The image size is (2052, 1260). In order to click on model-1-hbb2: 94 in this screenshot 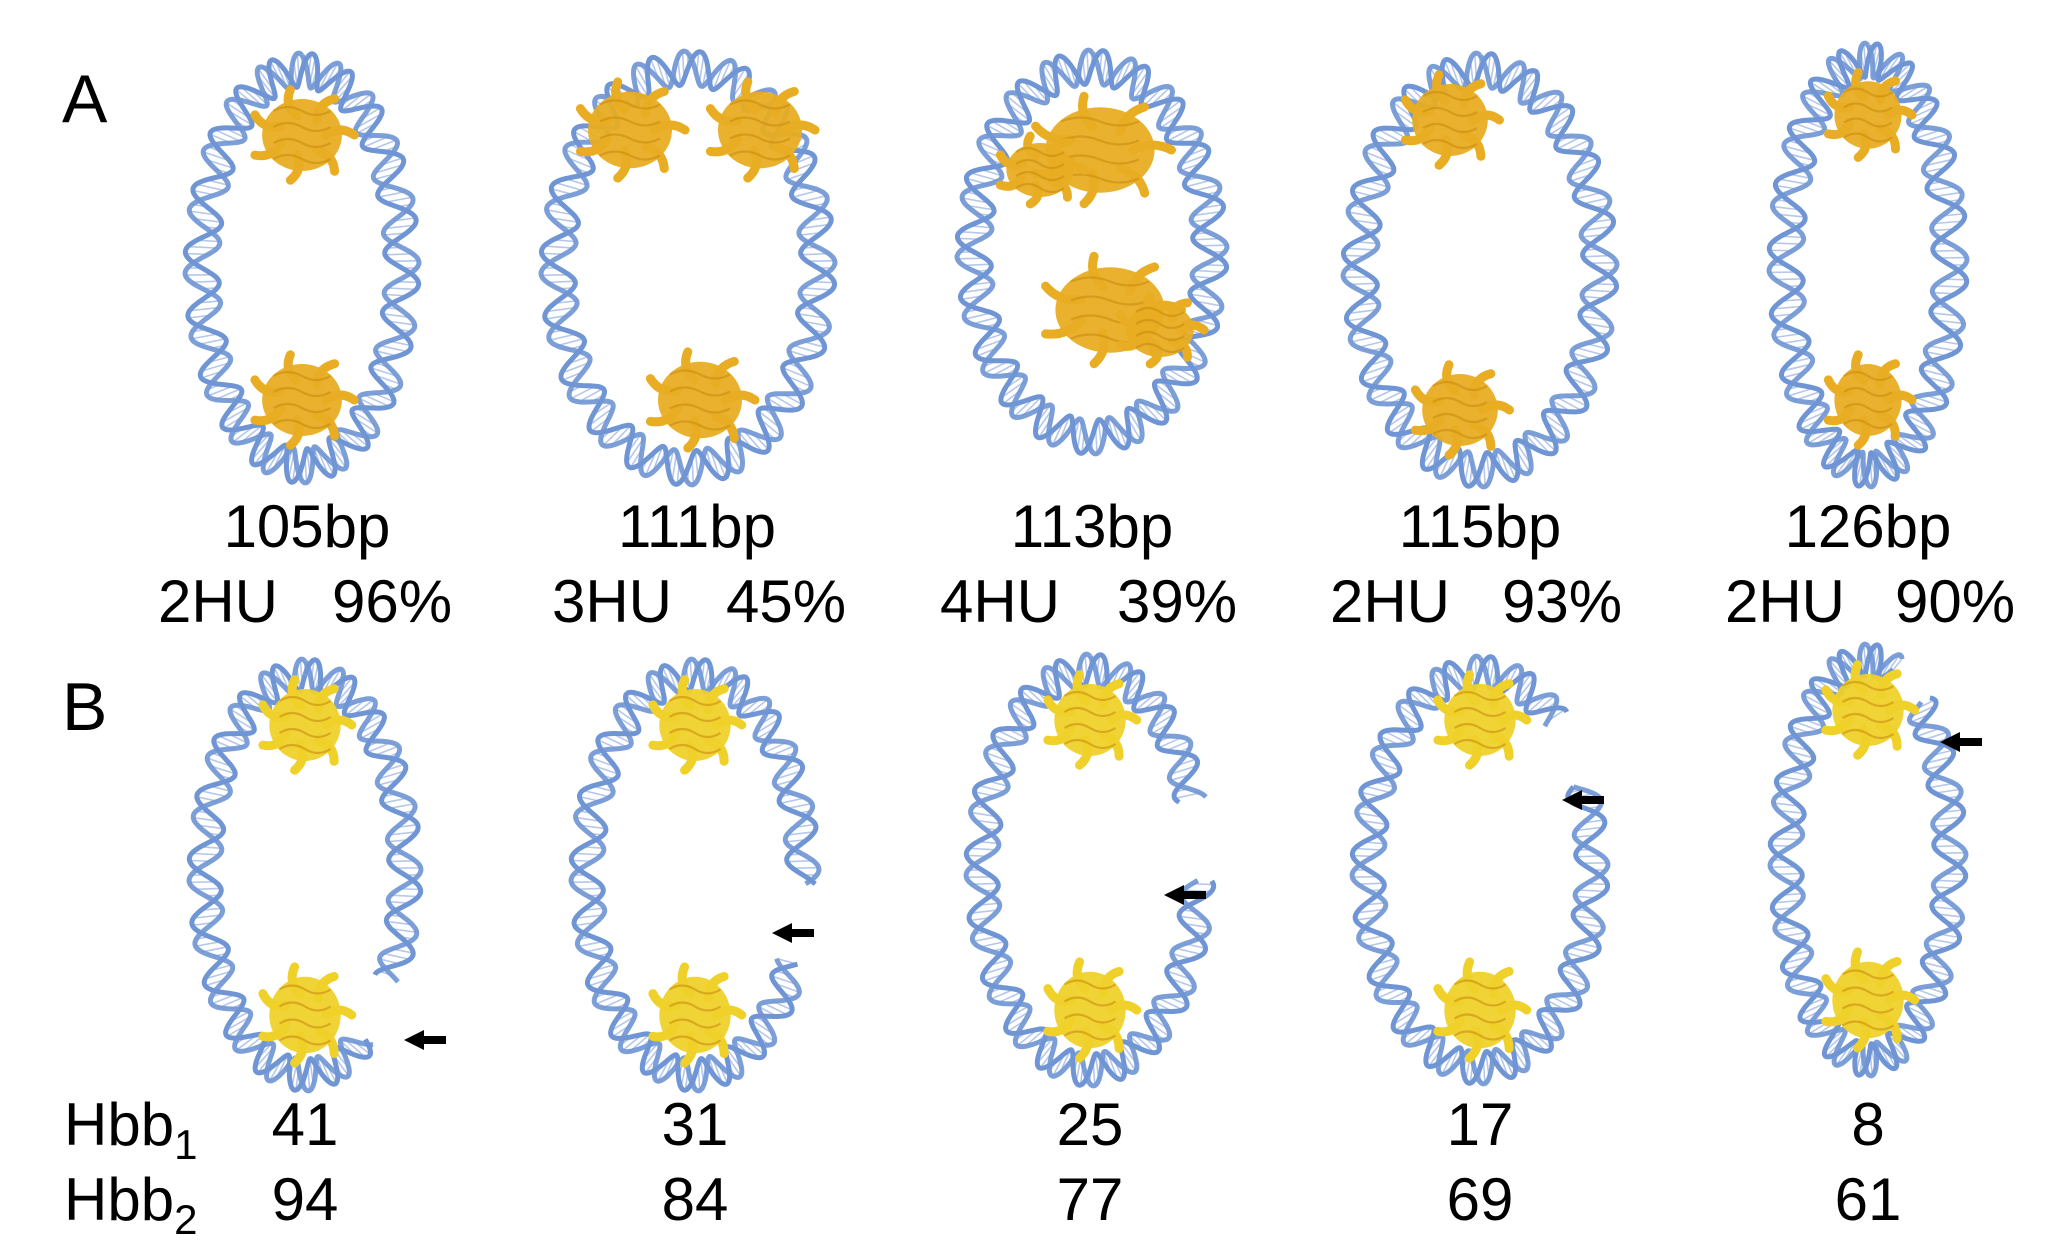, I will do `click(305, 1199)`.